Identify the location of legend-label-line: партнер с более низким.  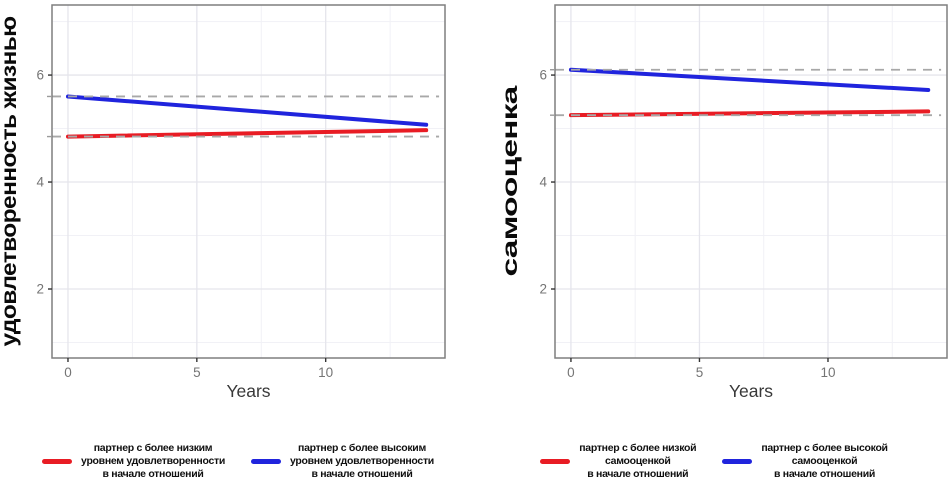
(153, 448).